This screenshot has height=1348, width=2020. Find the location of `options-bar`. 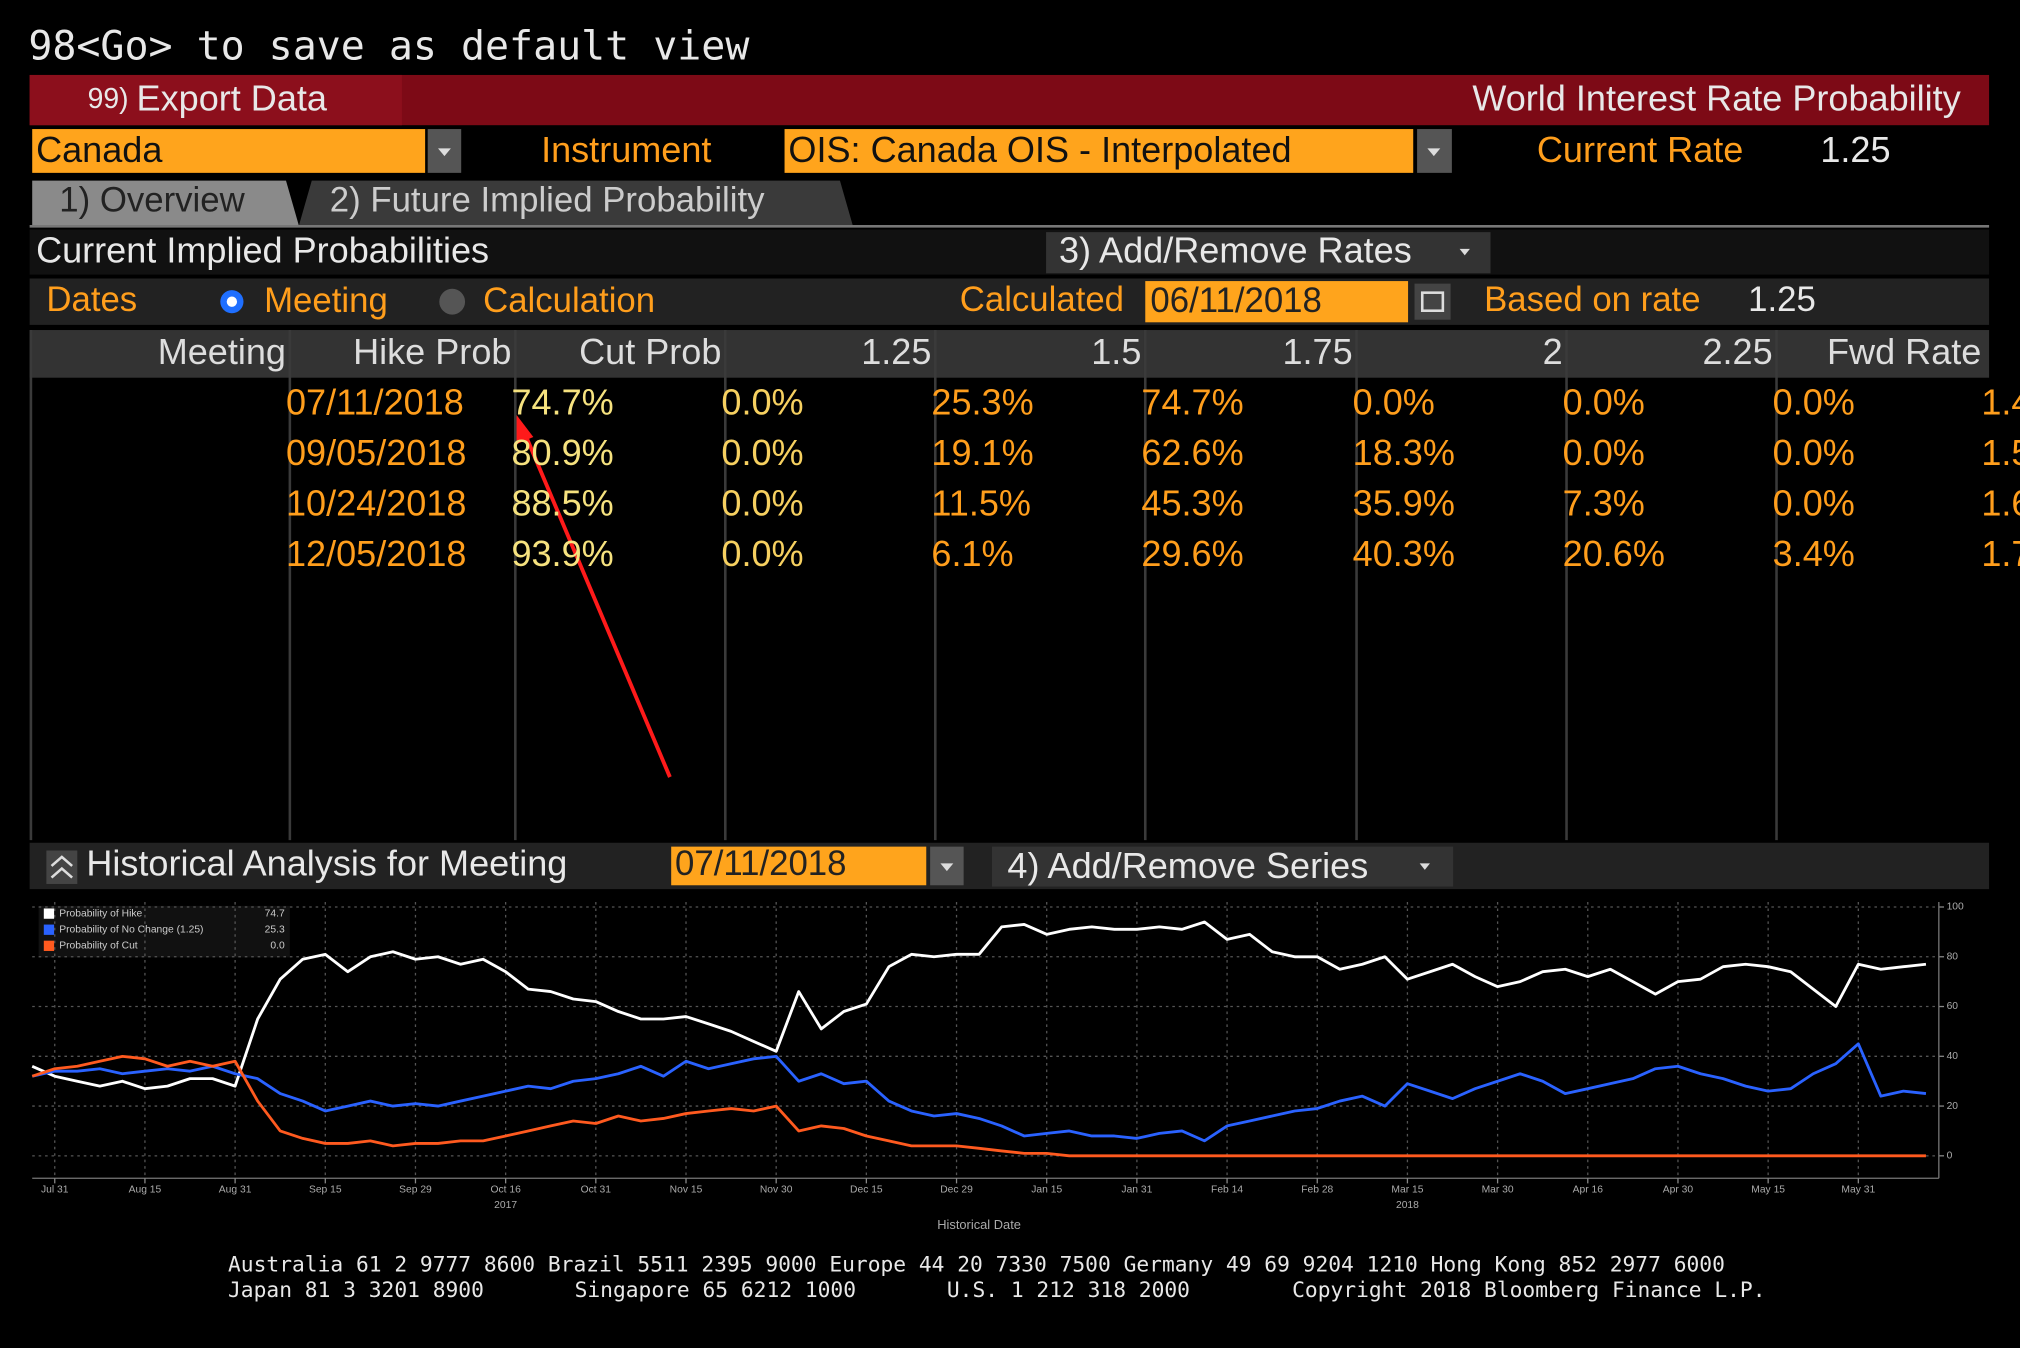

options-bar is located at coordinates (1009, 301).